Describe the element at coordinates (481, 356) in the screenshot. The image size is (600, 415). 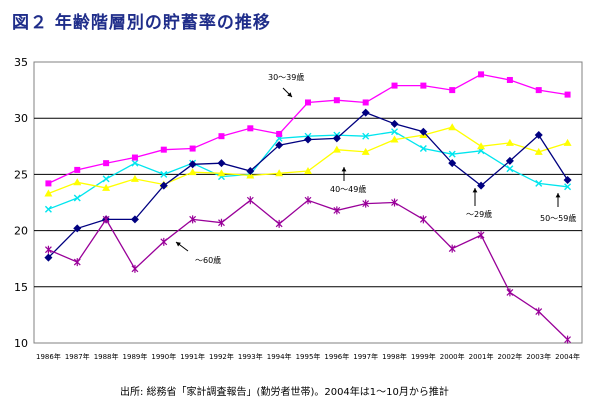
I see `x-tick-label: 2001年` at that location.